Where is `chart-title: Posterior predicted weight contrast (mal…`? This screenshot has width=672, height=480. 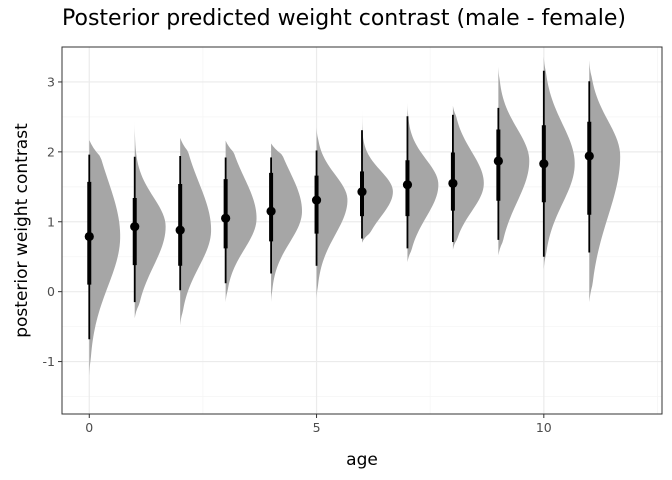 chart-title: Posterior predicted weight contrast (mal… is located at coordinates (344, 18).